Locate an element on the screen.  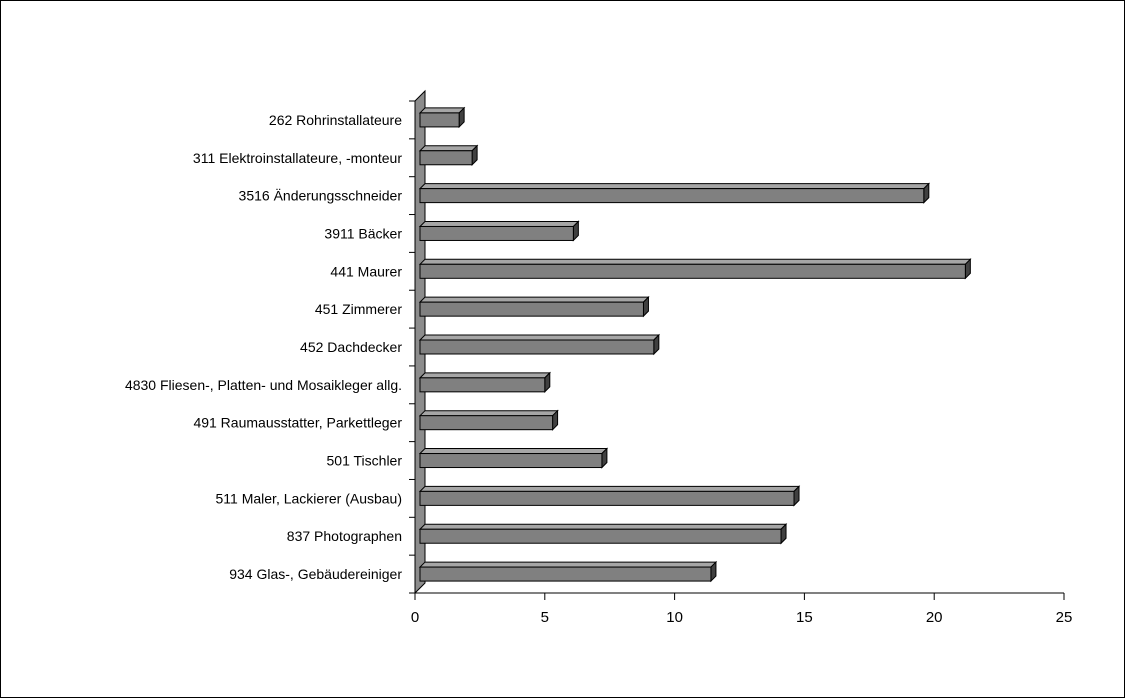
x-tick-labels: 0 5 10 15 20 25 is located at coordinates (742, 609).